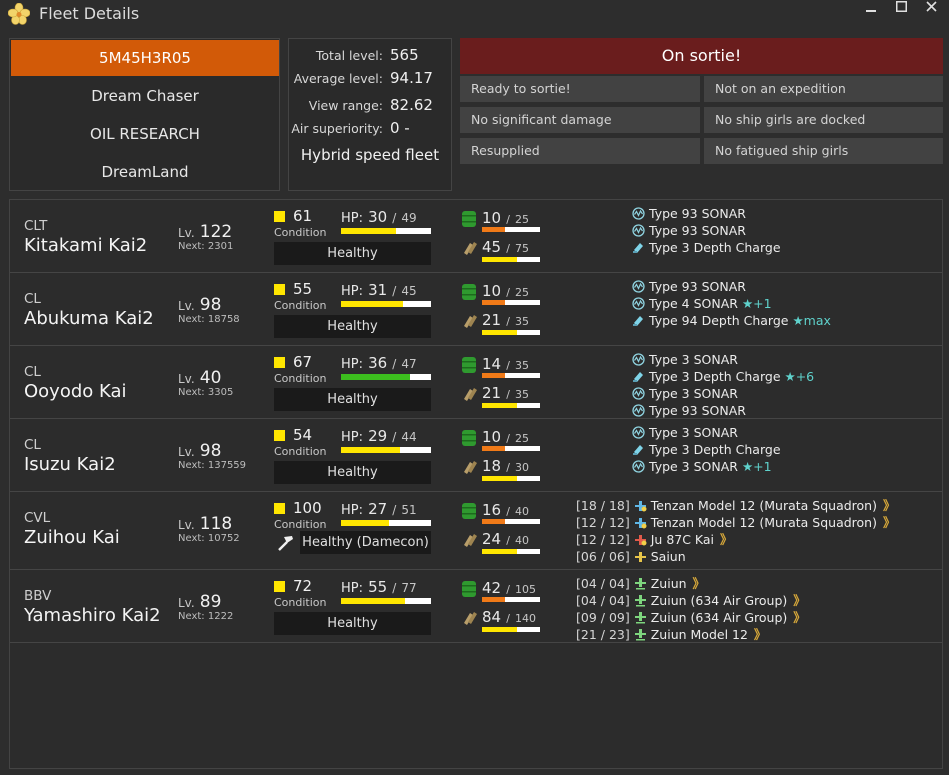 The image size is (949, 775). What do you see at coordinates (86, 245) in the screenshot?
I see `ship-name: Kitakami Kai2` at bounding box center [86, 245].